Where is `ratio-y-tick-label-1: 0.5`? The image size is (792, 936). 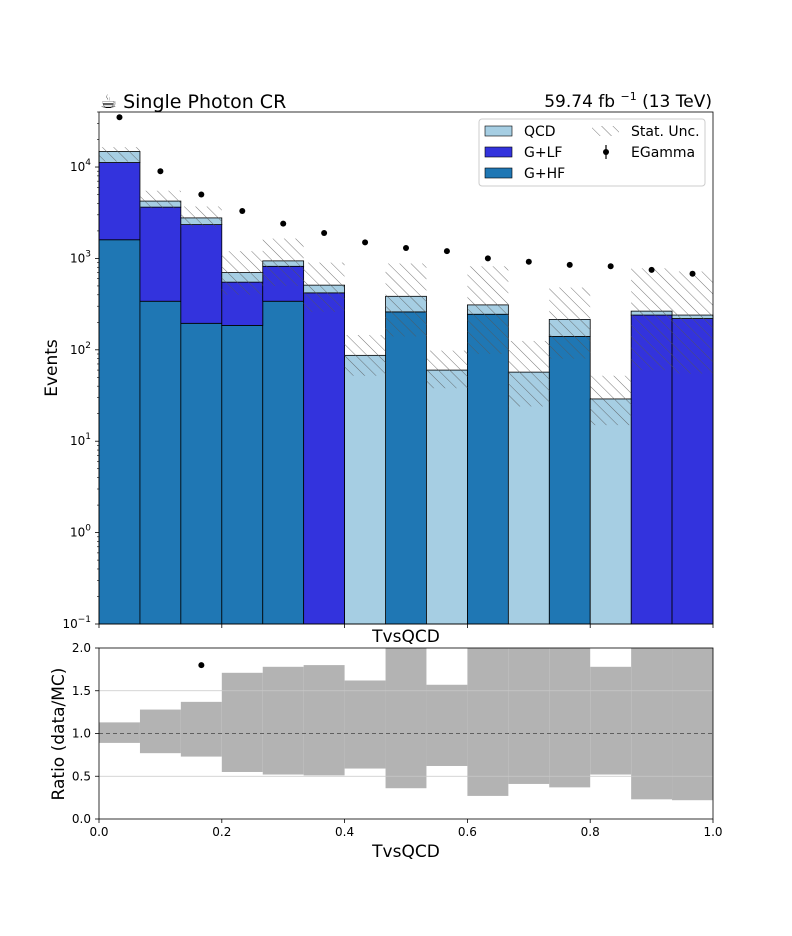 ratio-y-tick-label-1: 0.5 is located at coordinates (81, 776).